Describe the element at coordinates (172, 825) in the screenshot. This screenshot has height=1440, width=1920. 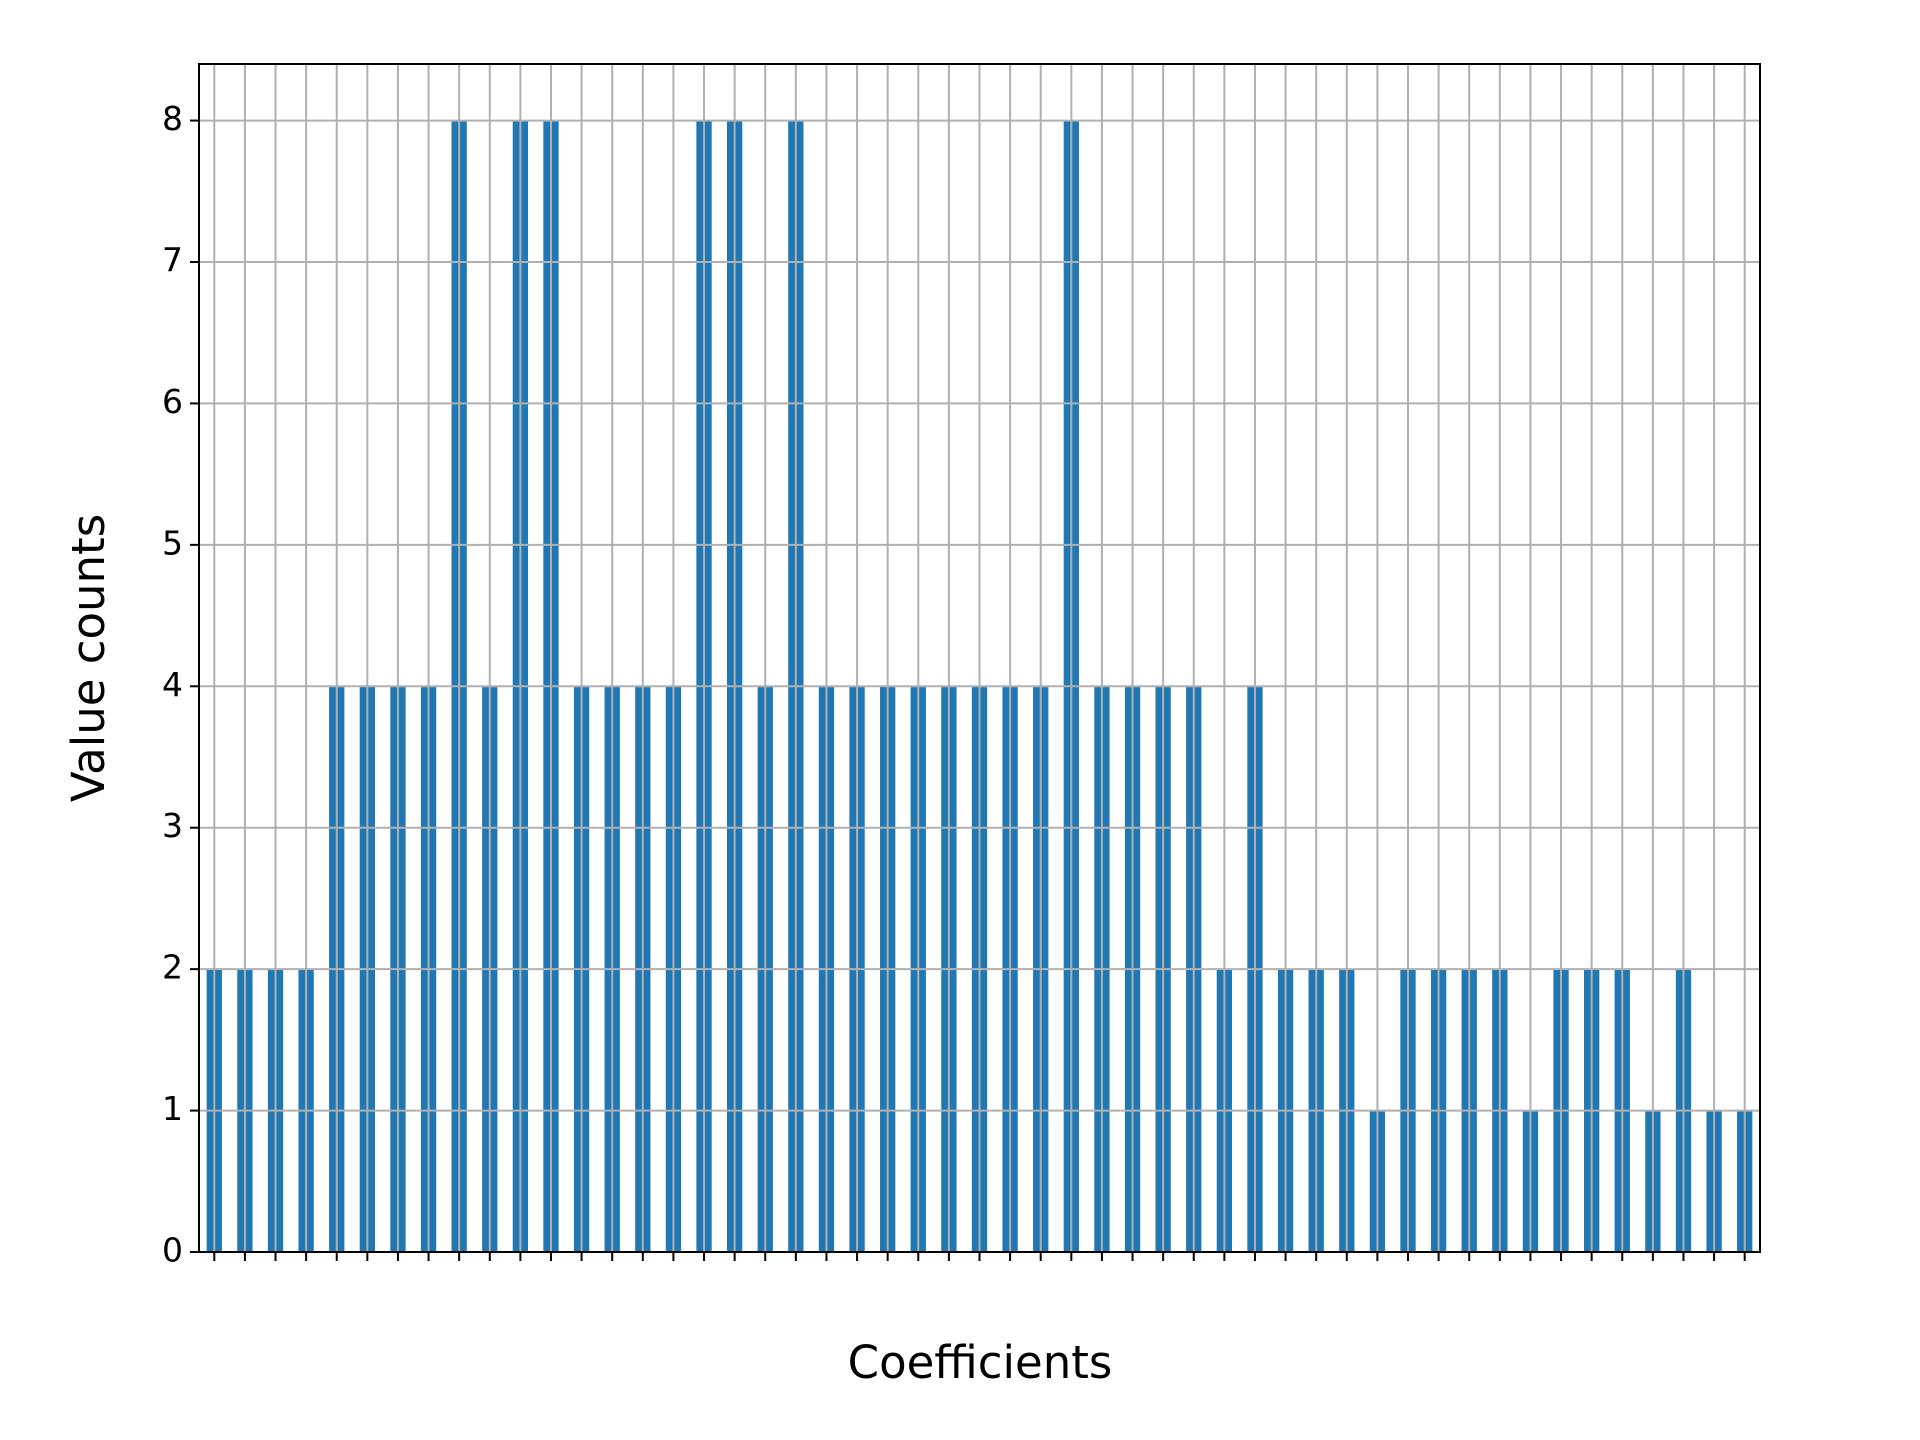
I see `y-tick-label: 3` at that location.